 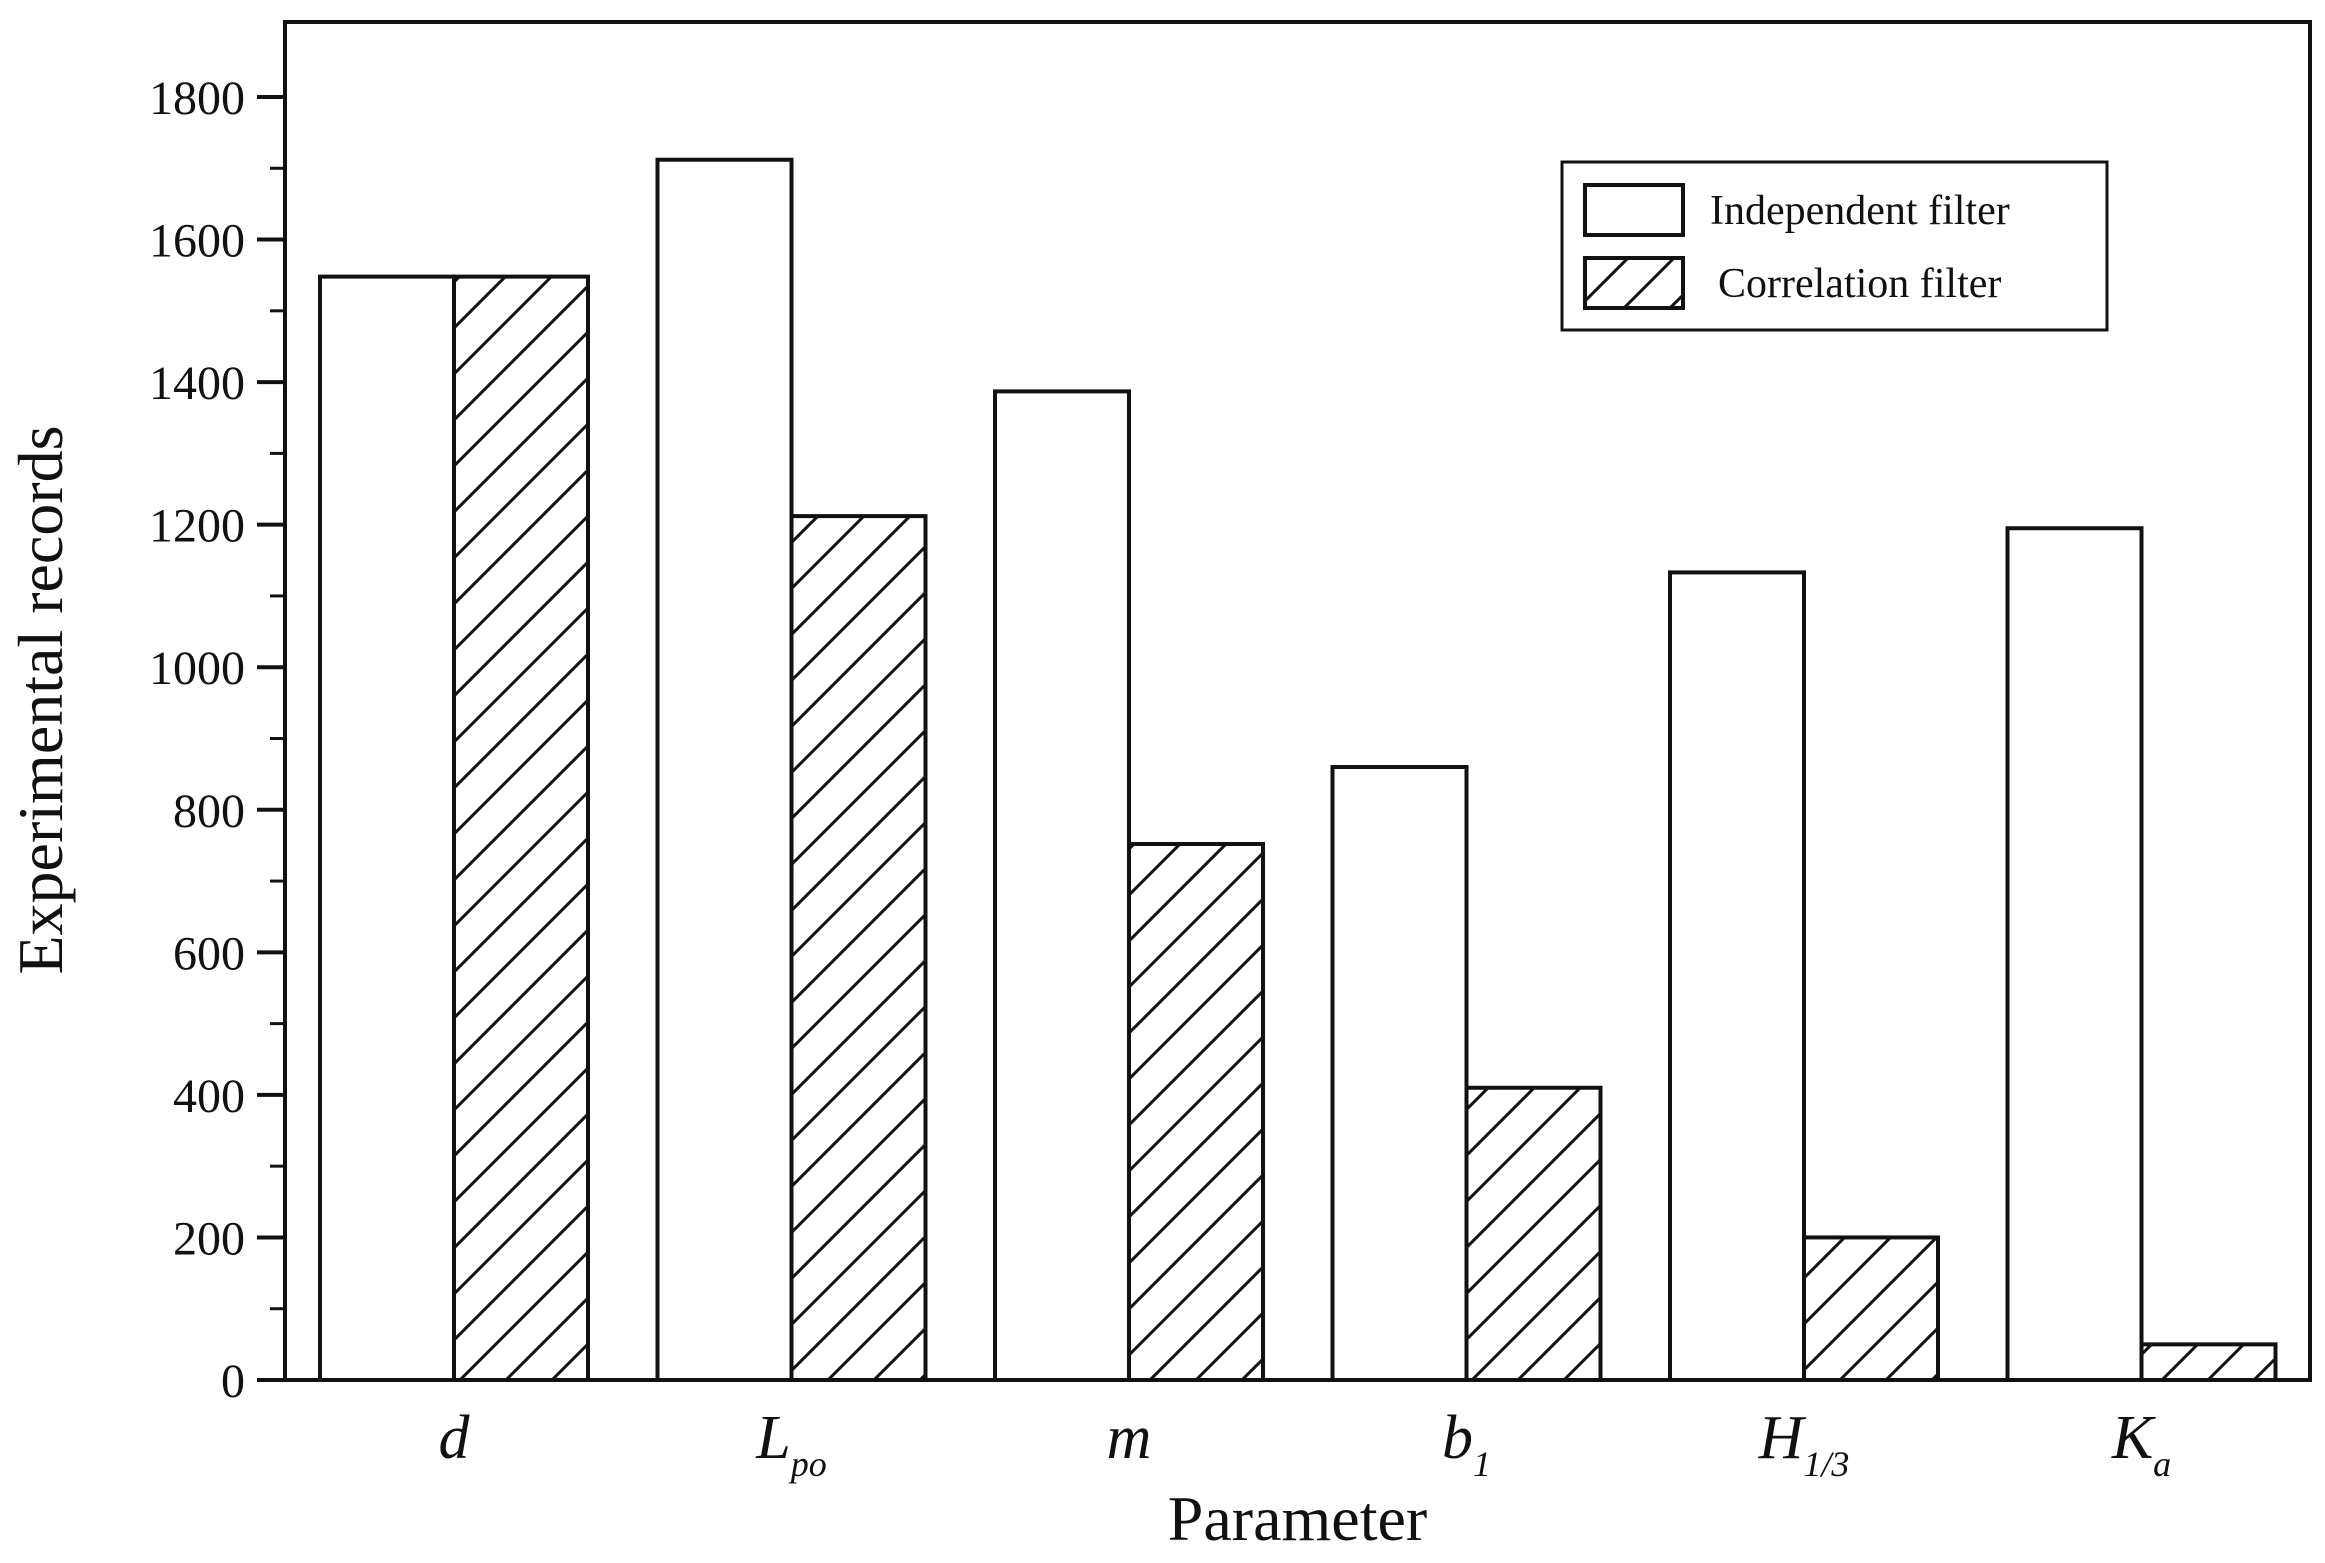 What do you see at coordinates (1834, 246) in the screenshot?
I see `legend: Independent filter Correlation filter` at bounding box center [1834, 246].